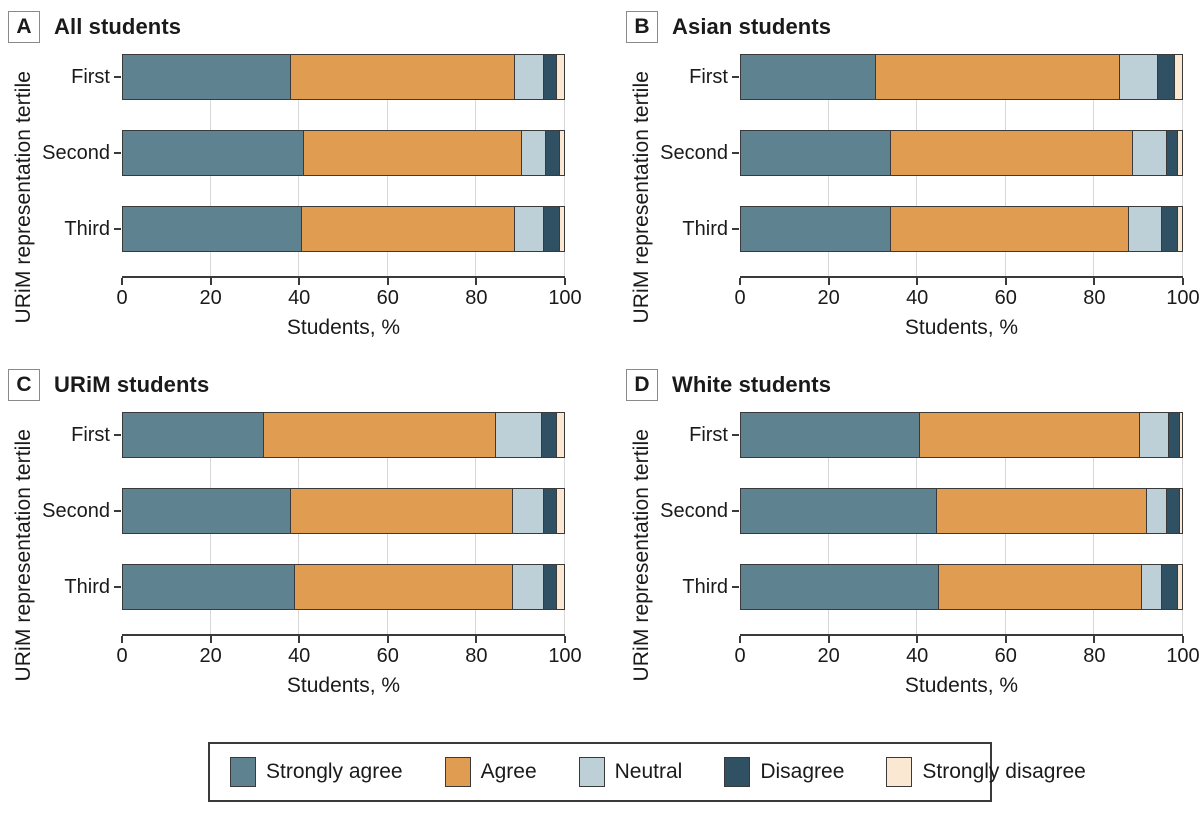 The image size is (1200, 828). What do you see at coordinates (961, 77) in the screenshot?
I see `stacked-bar-first` at bounding box center [961, 77].